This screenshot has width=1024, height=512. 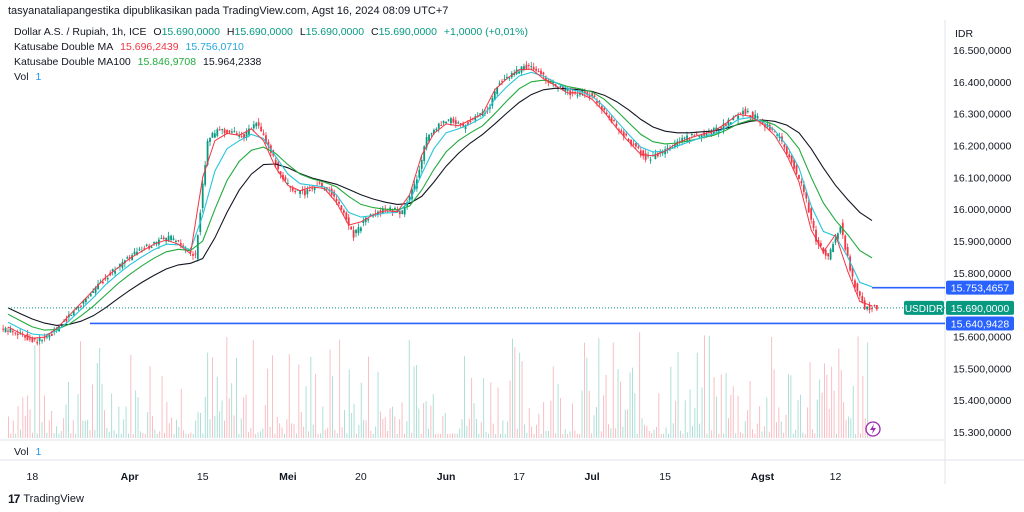 I want to click on y-tick-label: 16.400,0000, so click(x=982, y=83).